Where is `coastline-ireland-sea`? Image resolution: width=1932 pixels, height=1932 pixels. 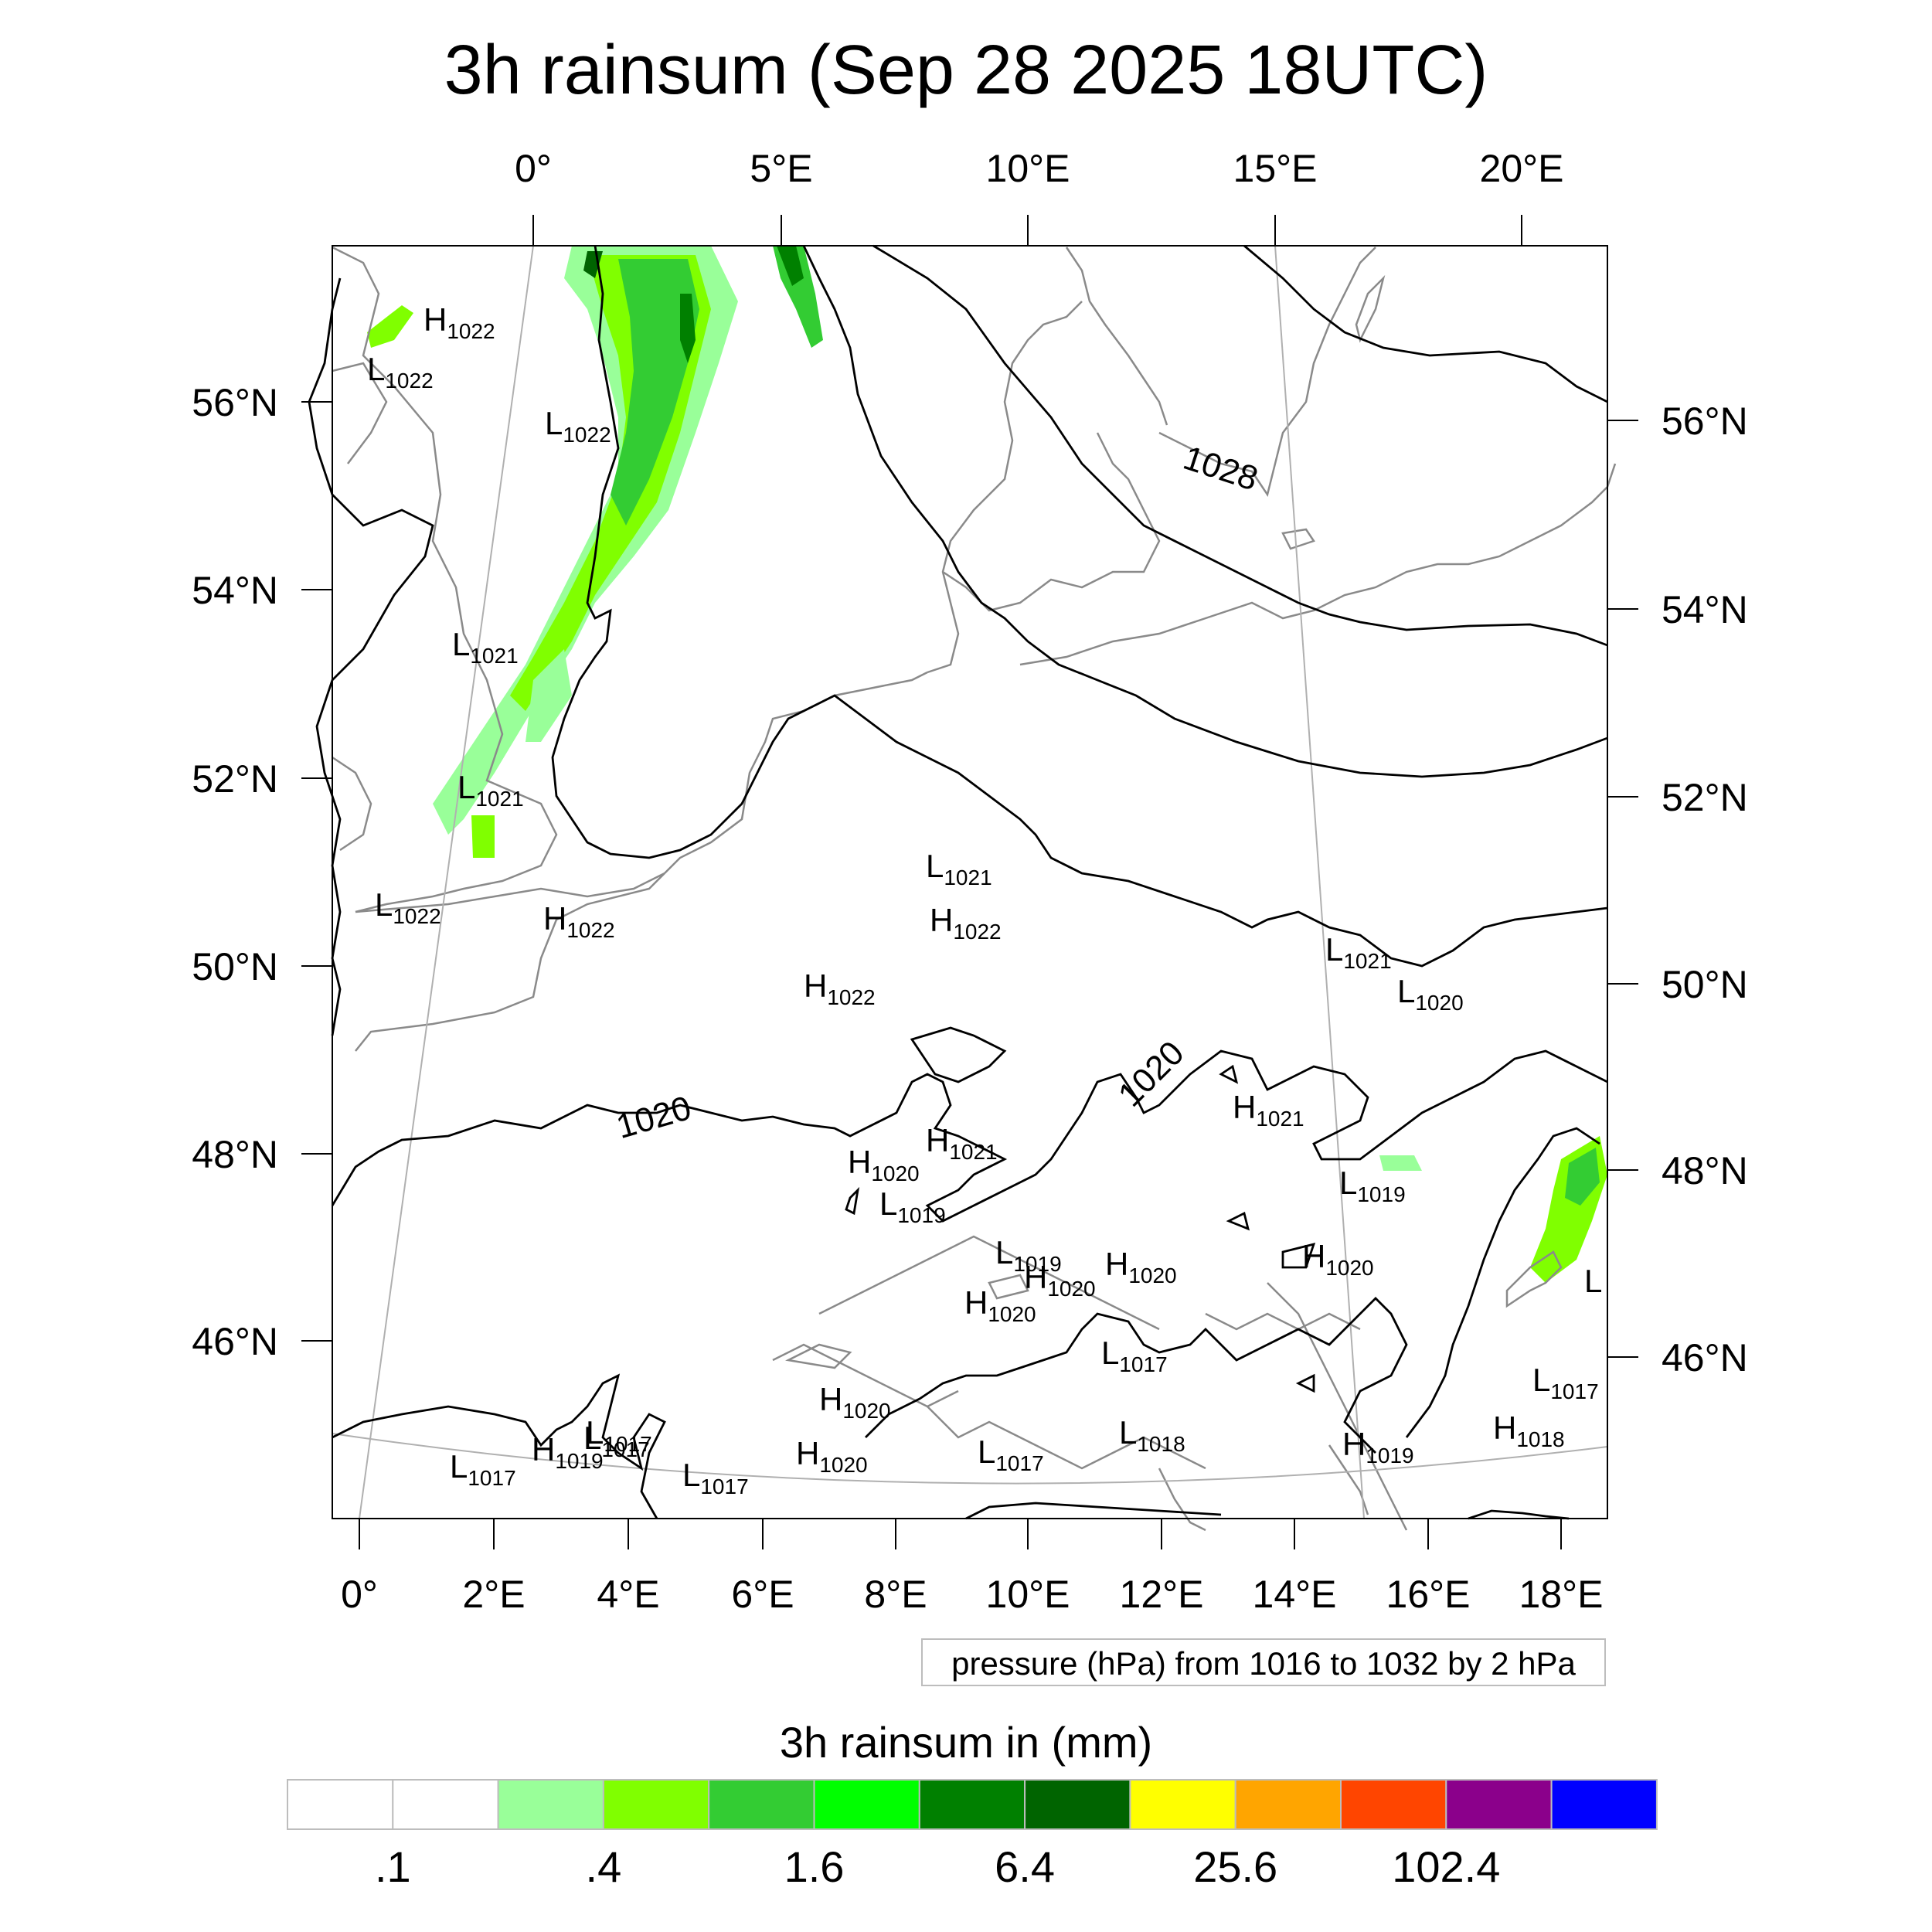 coastline-ireland-sea is located at coordinates (352, 804).